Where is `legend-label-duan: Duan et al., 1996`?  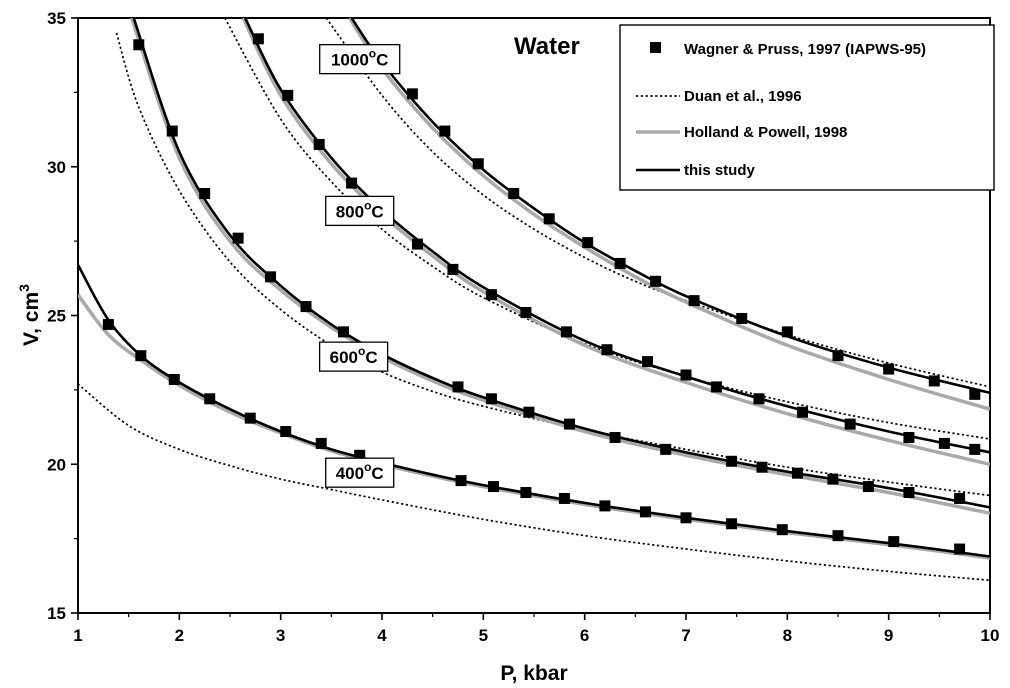 legend-label-duan: Duan et al., 1996 is located at coordinates (743, 96).